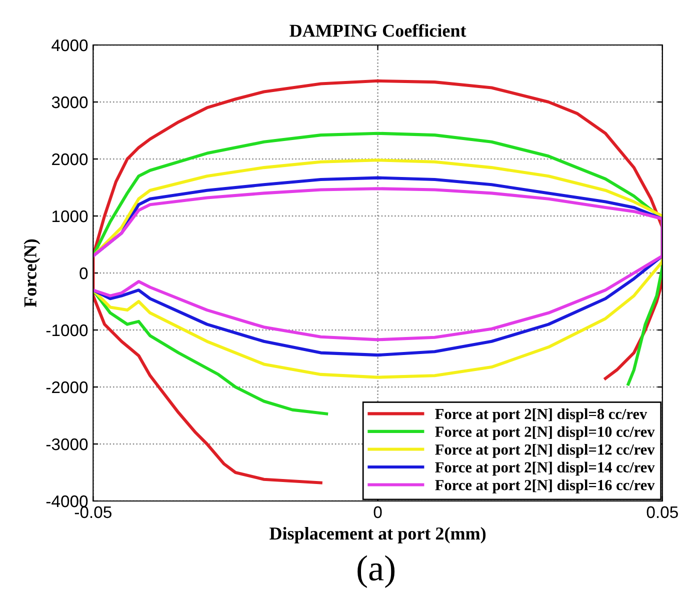 The height and width of the screenshot is (600, 690). What do you see at coordinates (545, 433) in the screenshot?
I see `legend-label: Force at port 2[N] displ=10 cc/rev` at bounding box center [545, 433].